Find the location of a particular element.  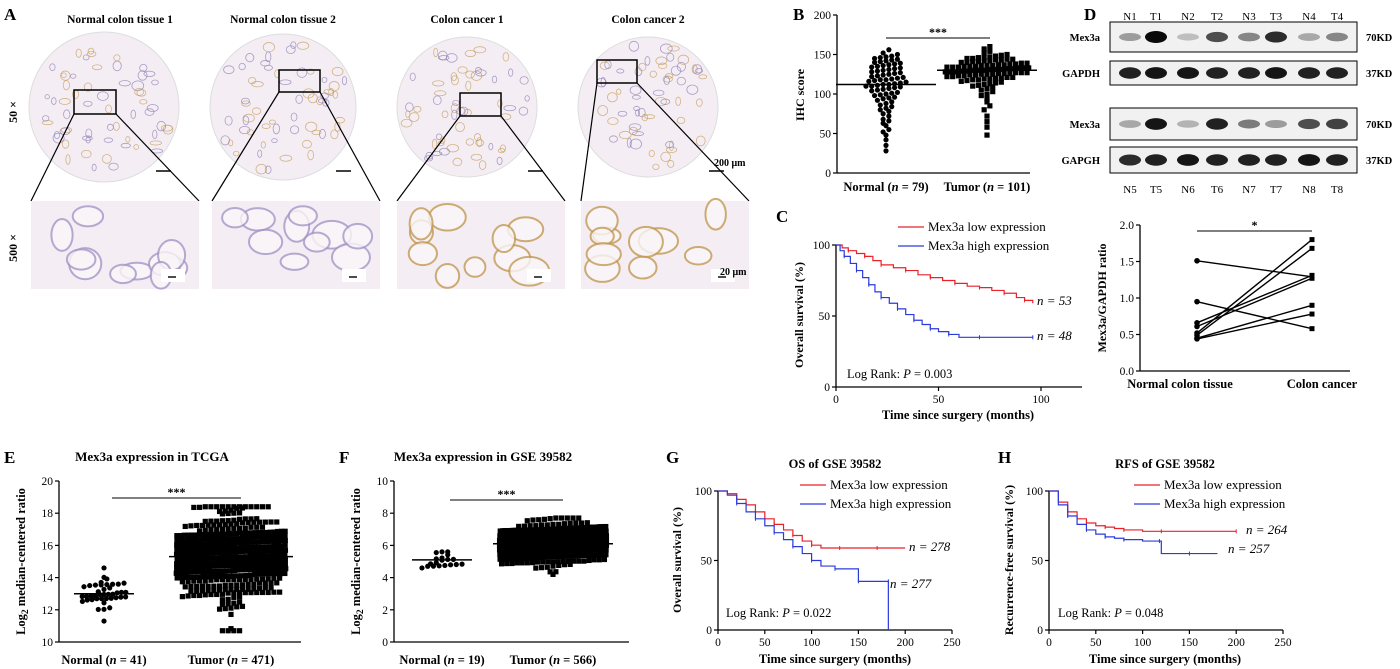

legend-label: Mex3a low expression is located at coordinates (1223, 484).